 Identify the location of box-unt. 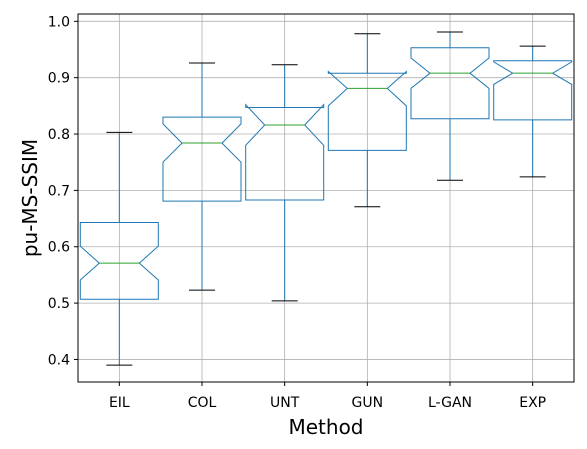
(285, 183).